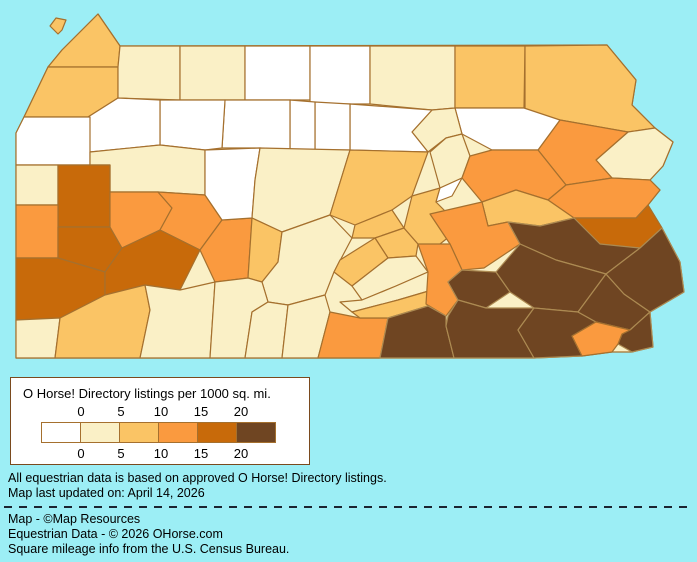 The height and width of the screenshot is (562, 697). I want to click on legend-ticks-top: 0 5 10 15 20, so click(160, 411).